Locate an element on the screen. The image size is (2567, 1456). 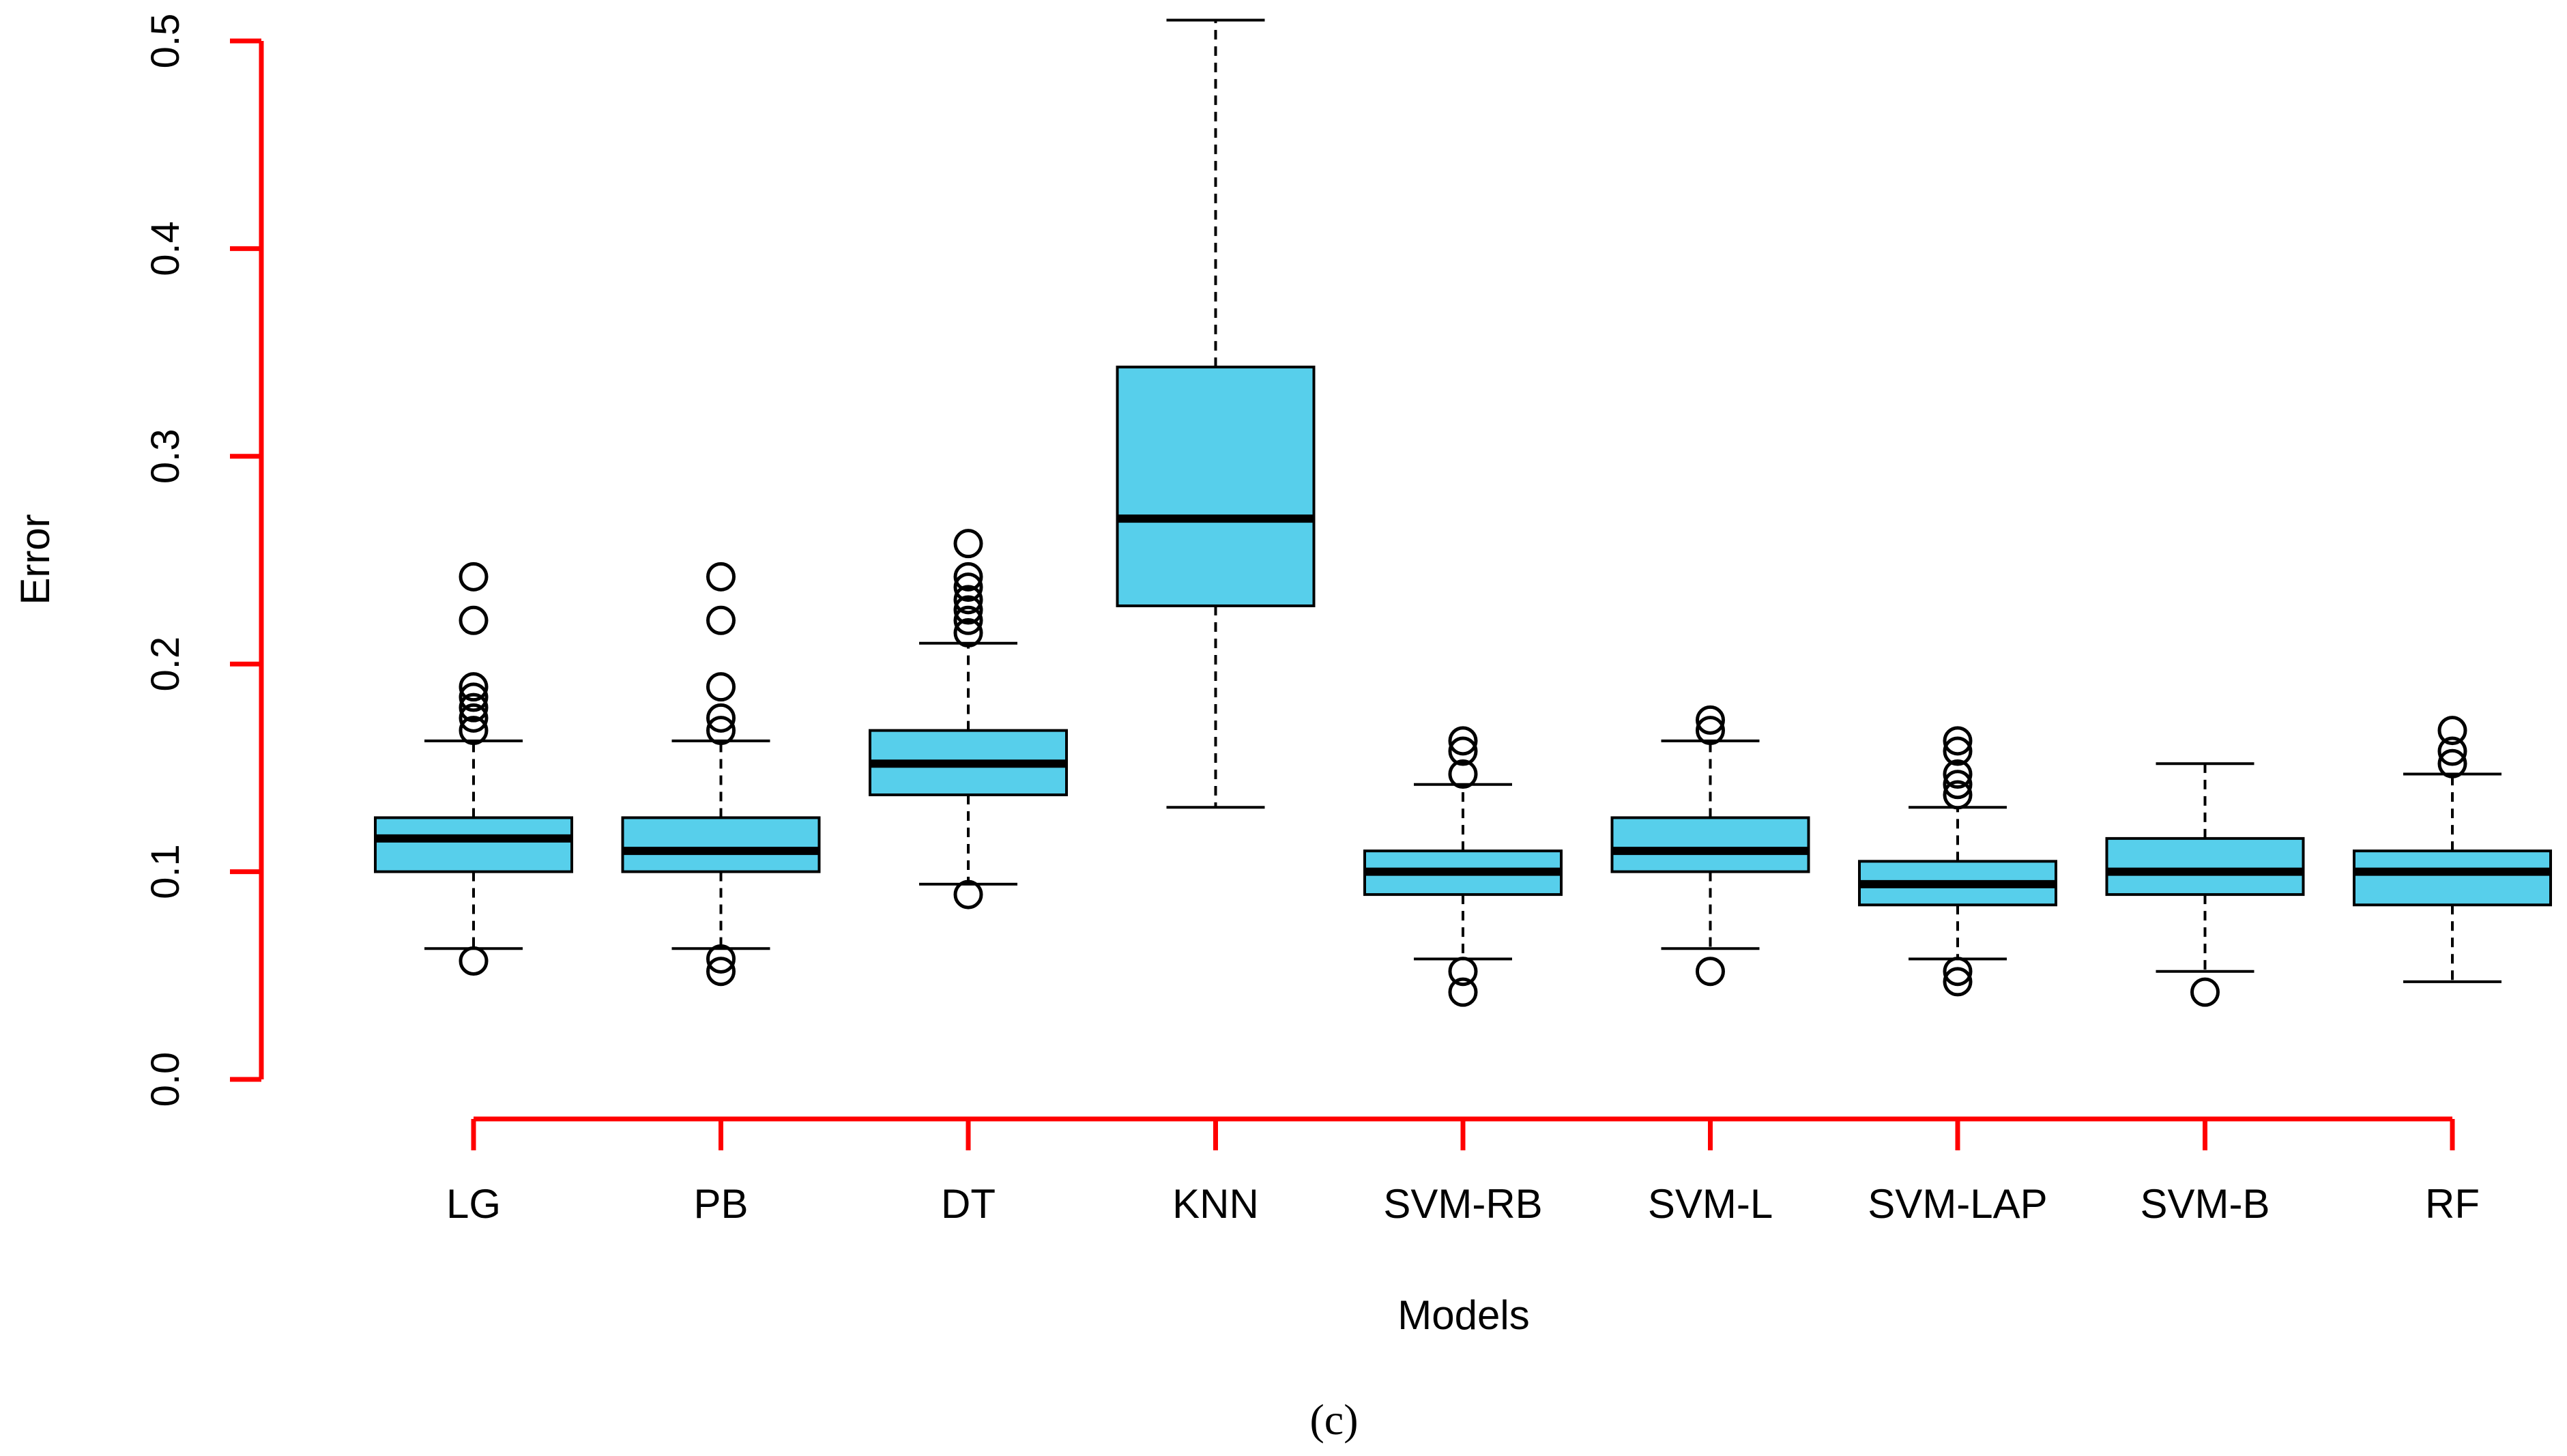
y-tick-label: 0.3 is located at coordinates (165, 456).